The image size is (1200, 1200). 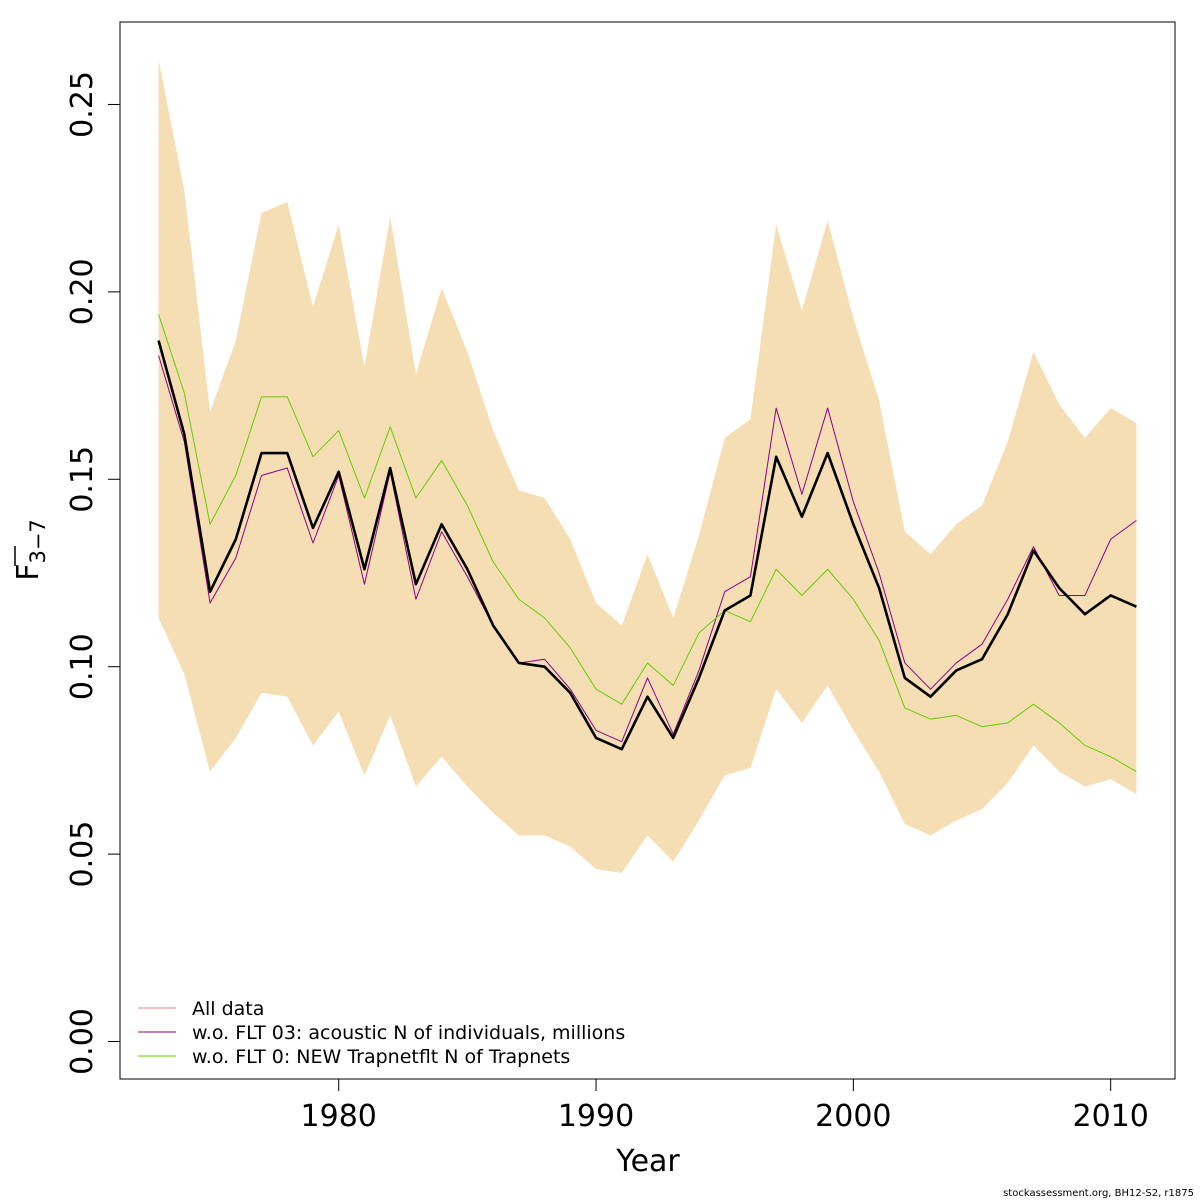 What do you see at coordinates (28, 572) in the screenshot?
I see `y-axis-title-main: F` at bounding box center [28, 572].